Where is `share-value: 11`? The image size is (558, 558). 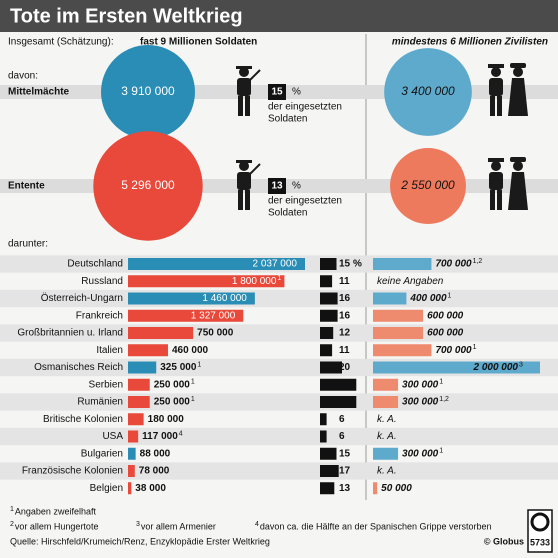 share-value: 11 is located at coordinates (344, 281).